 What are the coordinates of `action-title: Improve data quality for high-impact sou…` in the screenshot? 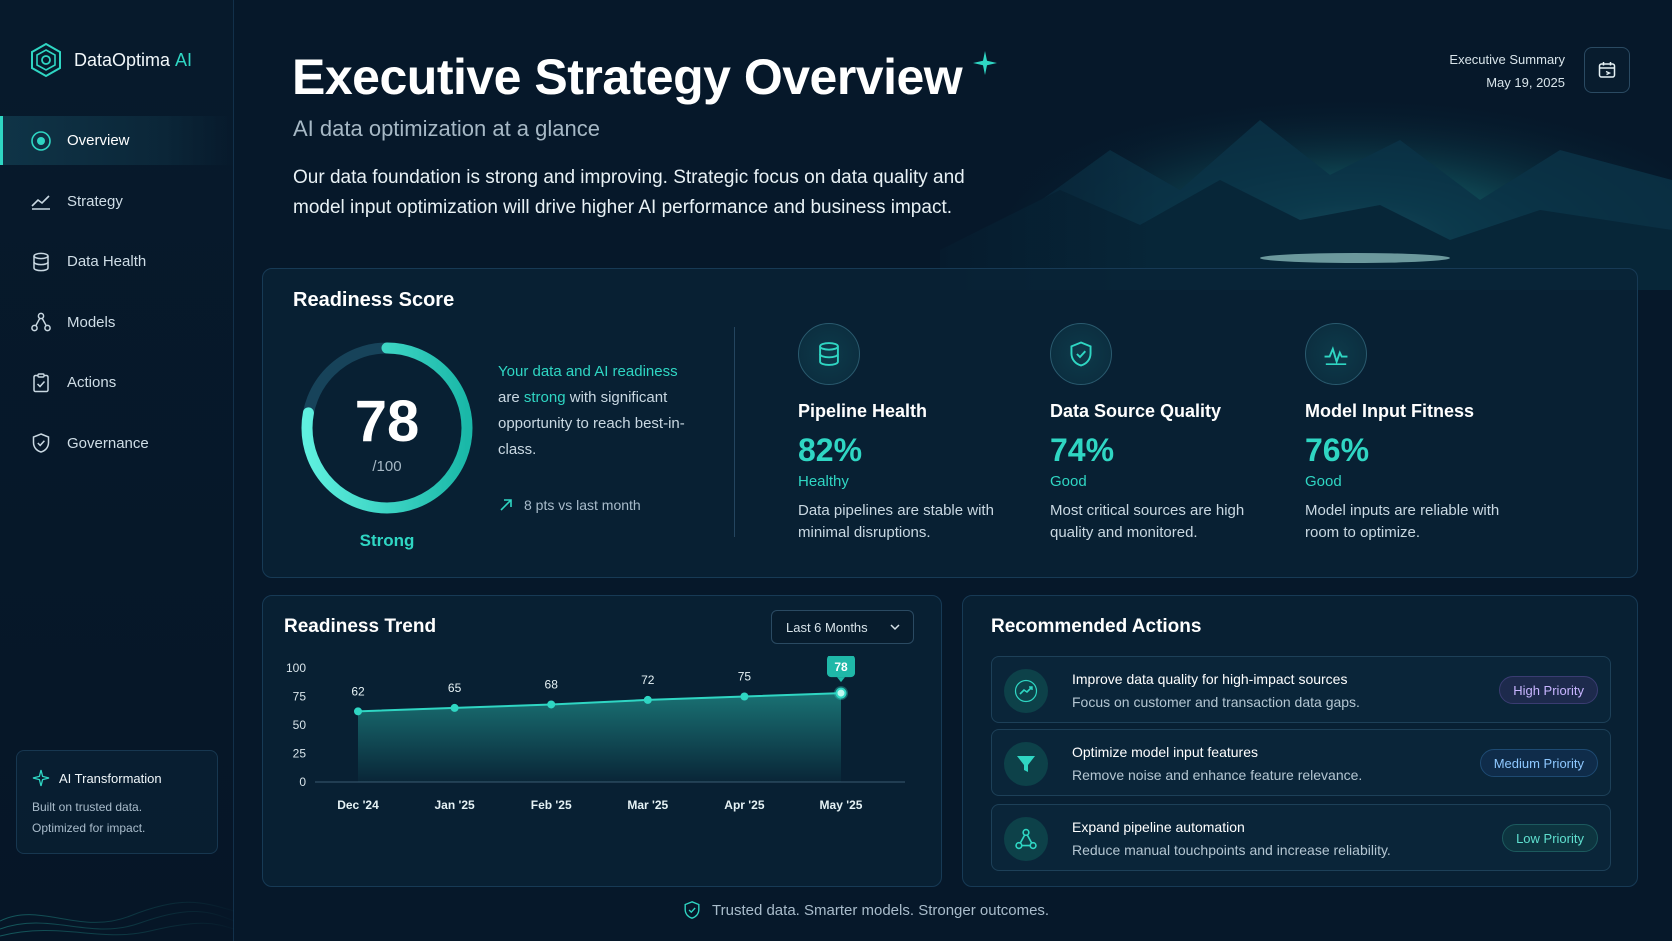 It's located at (1210, 679).